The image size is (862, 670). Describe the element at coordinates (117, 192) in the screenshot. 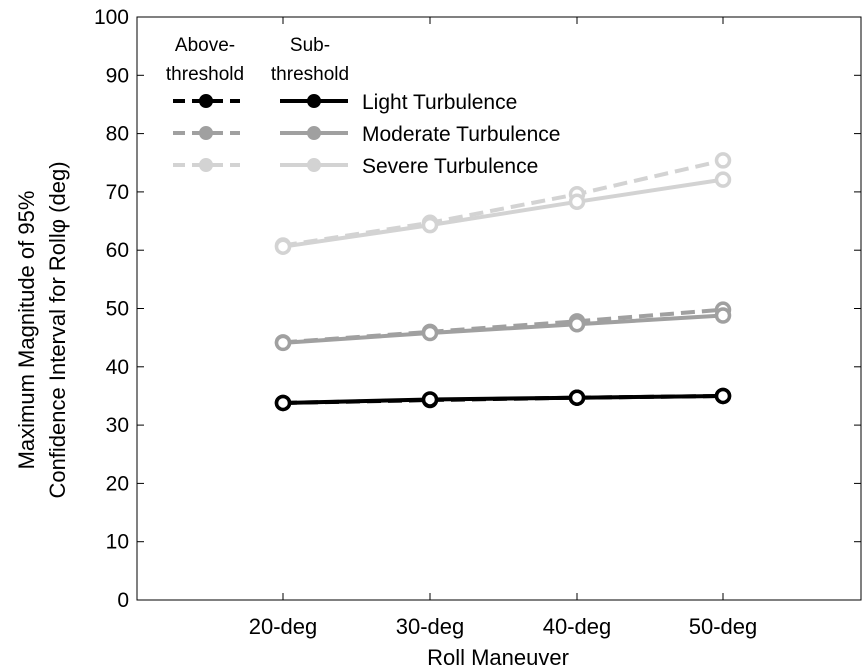

I see `y-tick-label: 70` at that location.